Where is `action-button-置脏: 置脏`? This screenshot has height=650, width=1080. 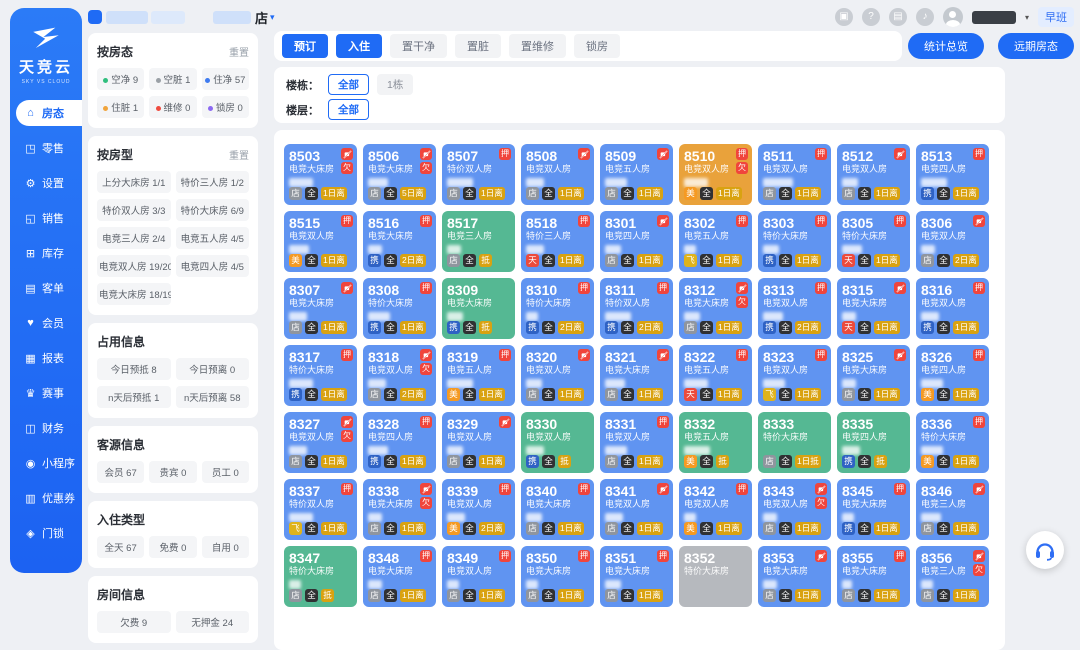
action-button-置脏: 置脏 is located at coordinates (478, 46).